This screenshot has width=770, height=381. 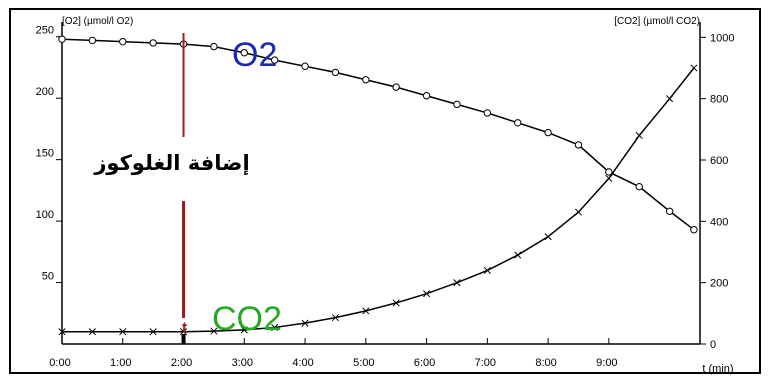 What do you see at coordinates (657, 21) in the screenshot?
I see `right-axis-label: [CO2] (µmol/l CO2)` at bounding box center [657, 21].